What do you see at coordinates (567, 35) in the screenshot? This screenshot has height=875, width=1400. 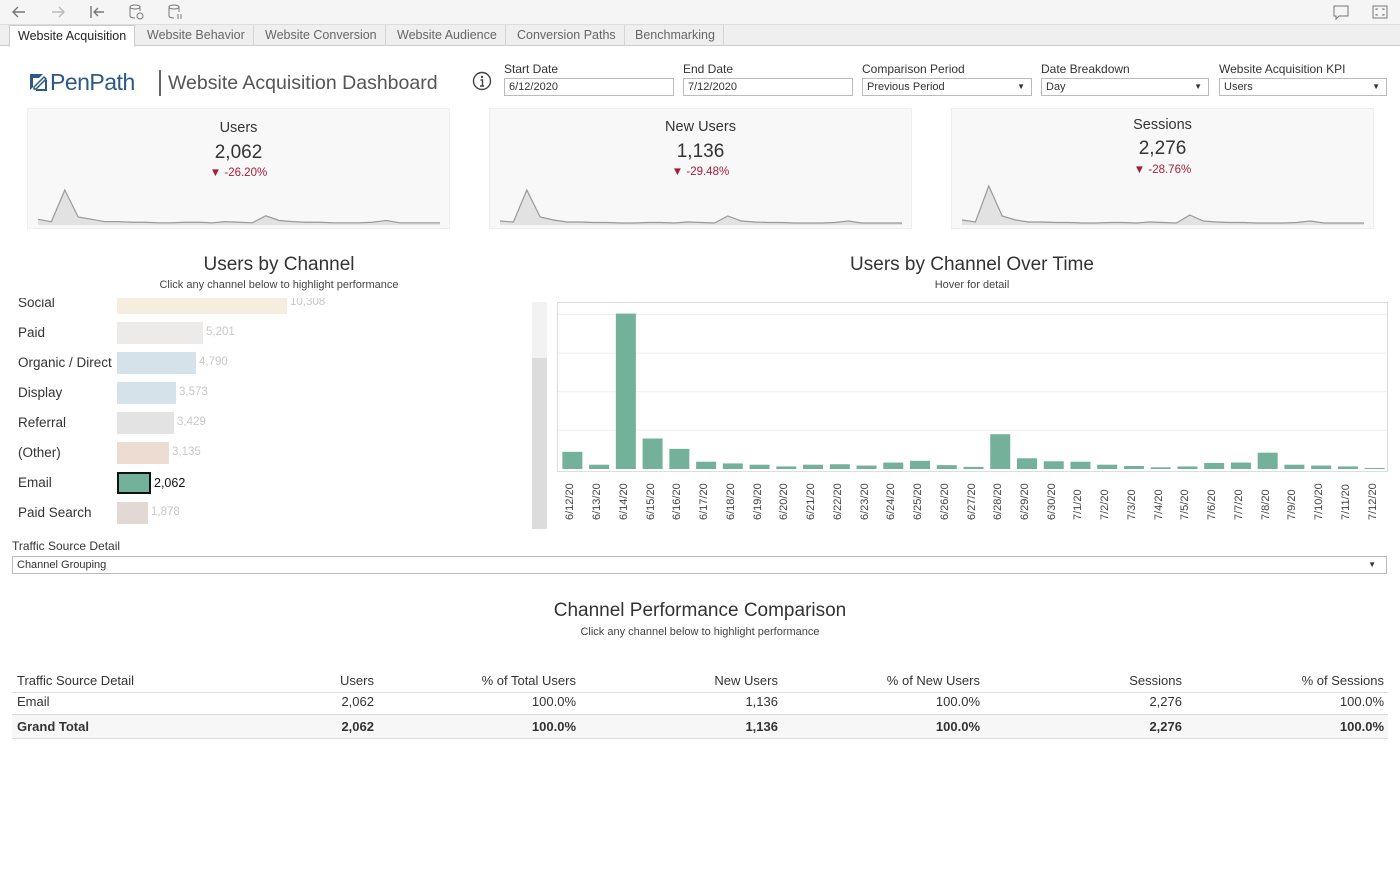 I see `tab-conversion-paths: Conversion Paths` at bounding box center [567, 35].